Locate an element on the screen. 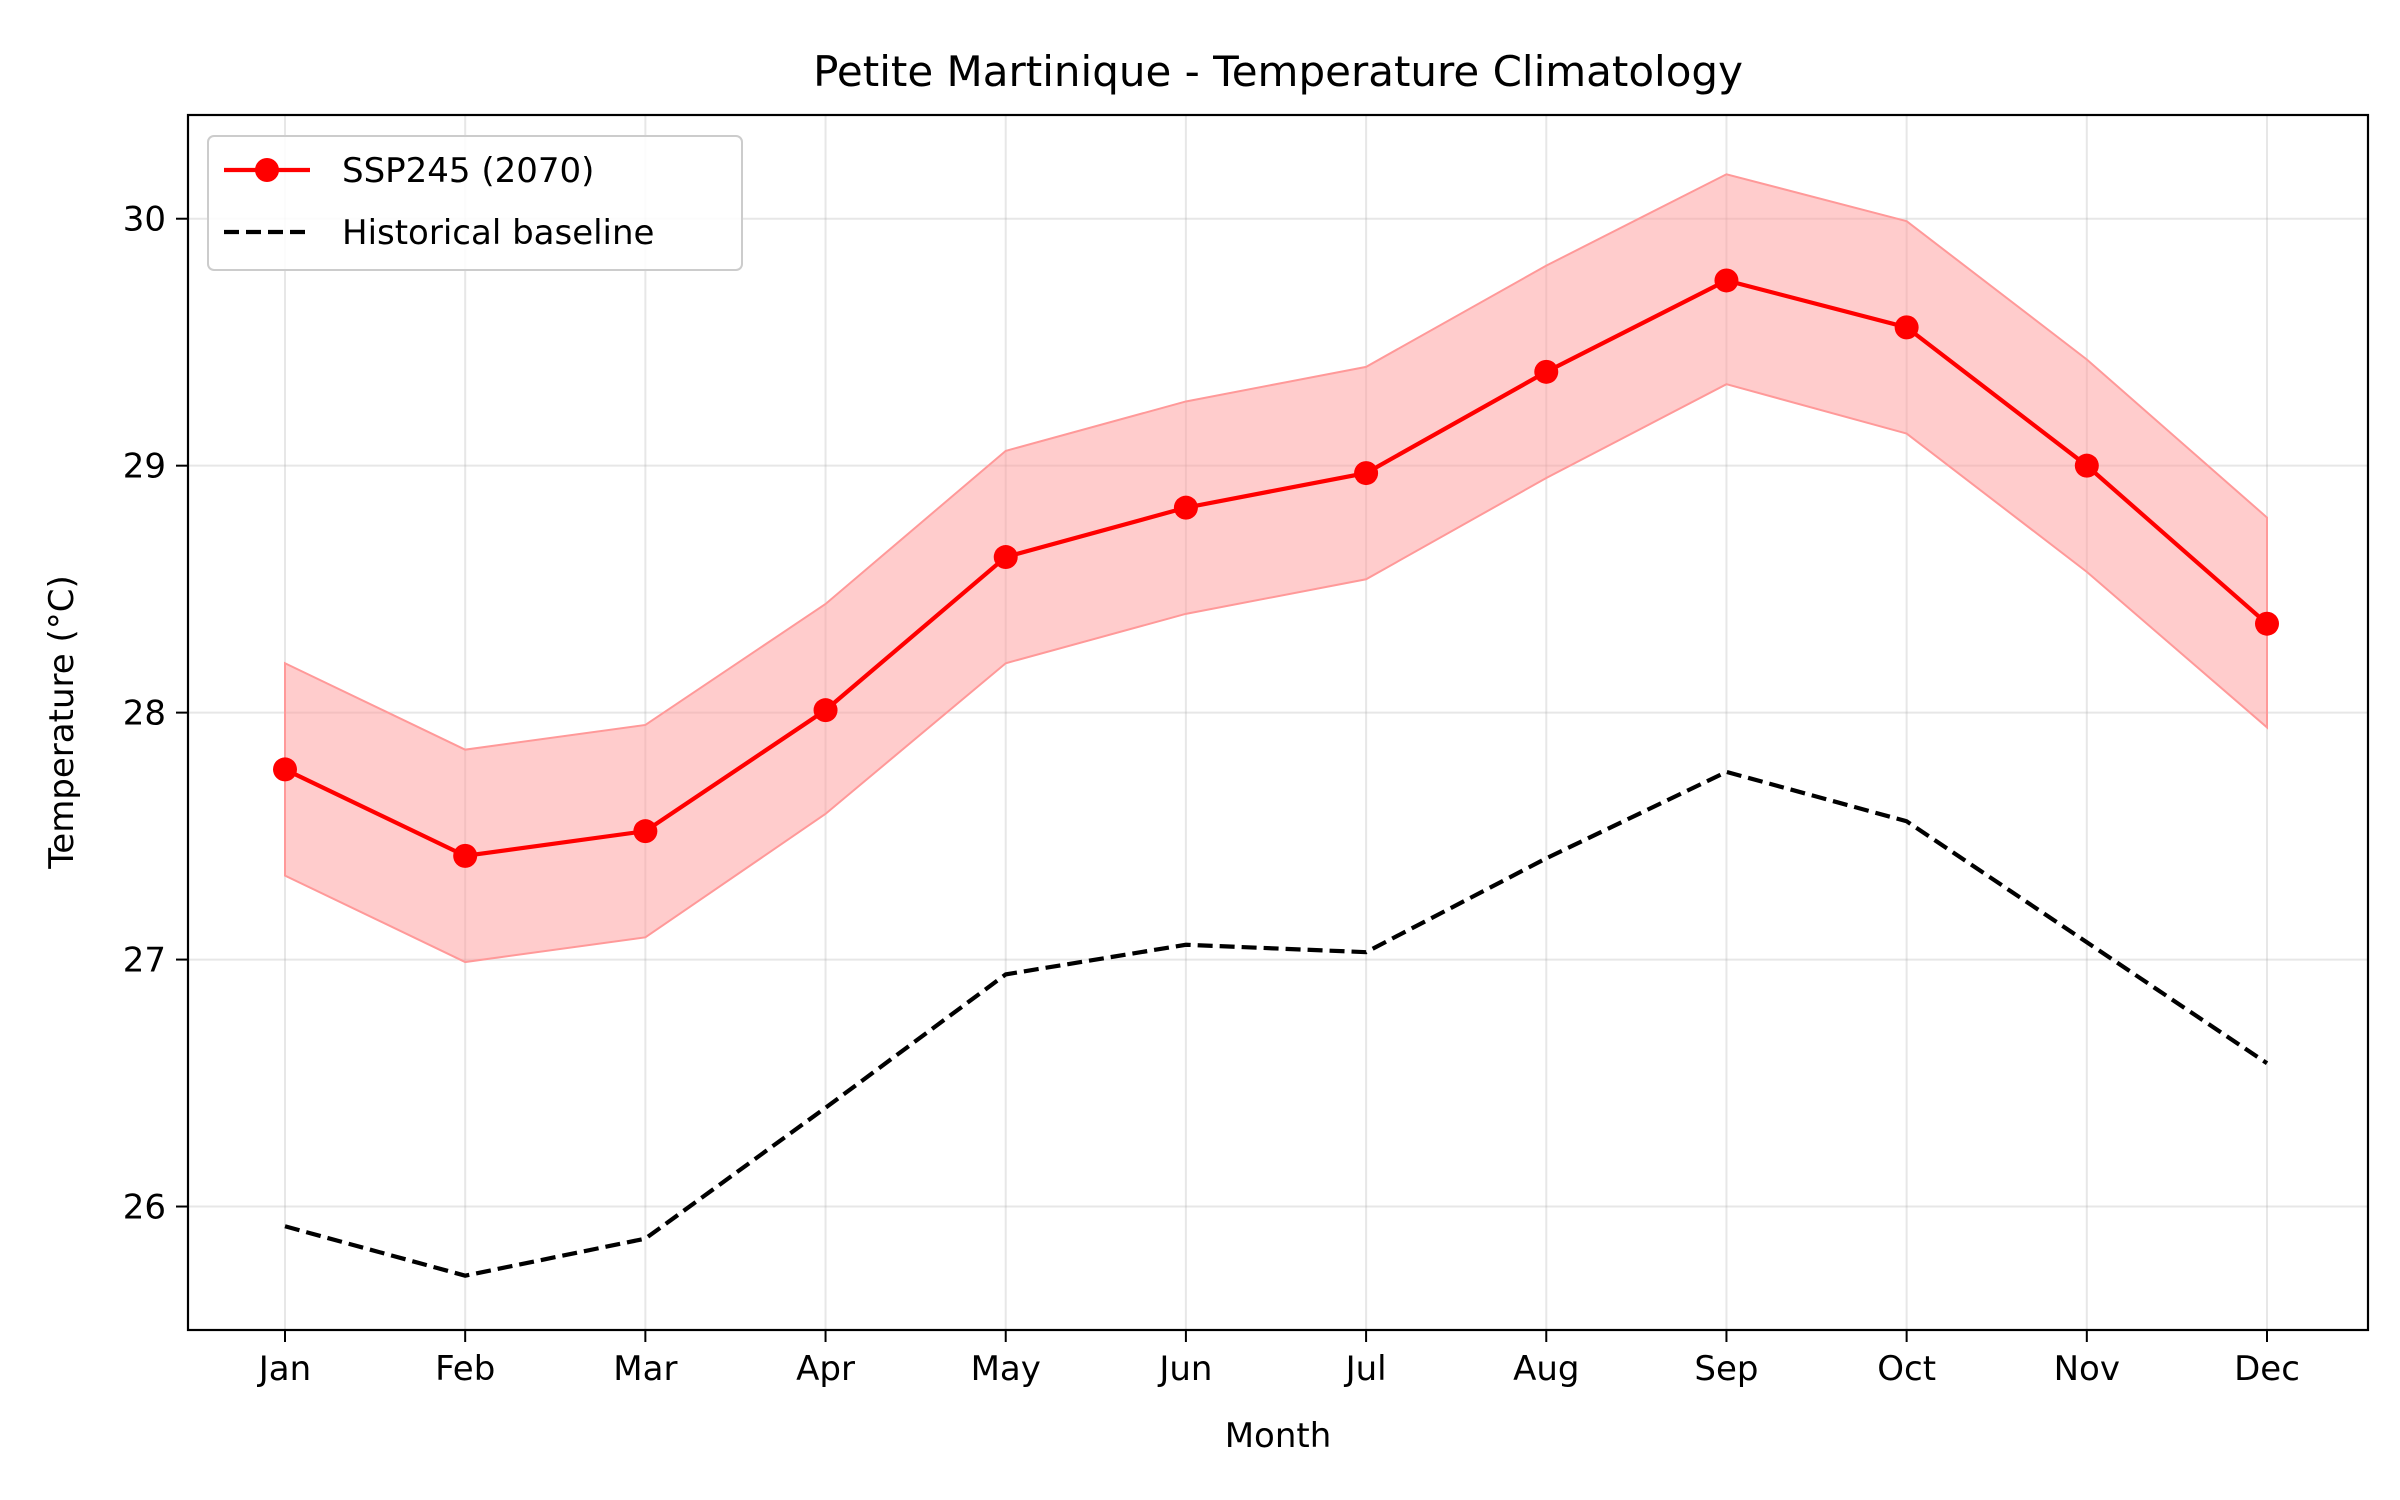  legend: SSP245 (2070) Historical baseline is located at coordinates (475, 203).